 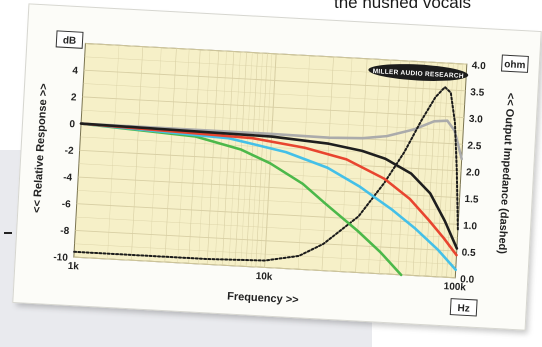 I want to click on unit-right-label: ohm, so click(x=515, y=65).